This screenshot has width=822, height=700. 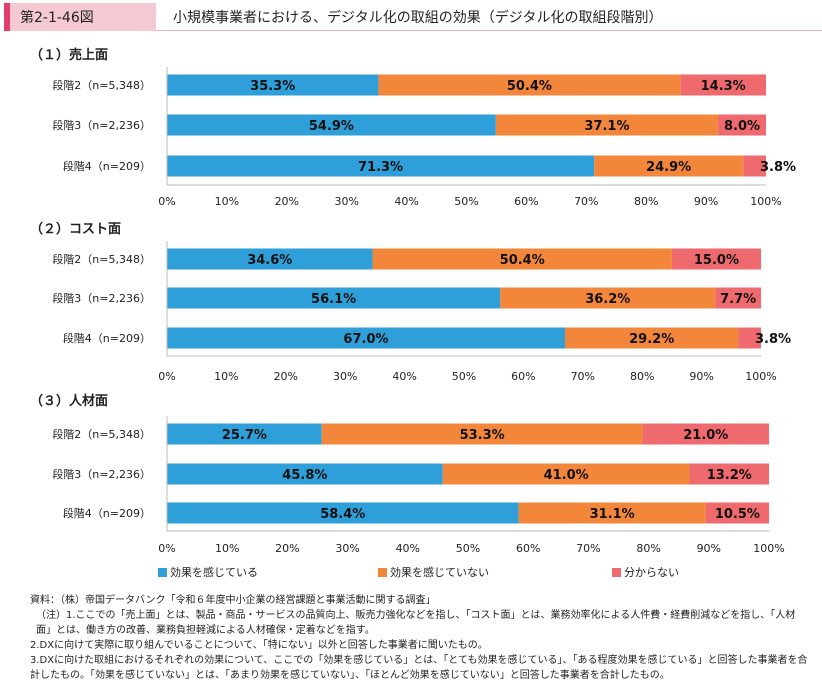 What do you see at coordinates (382, 572) in the screenshot?
I see `legend-swatch-not-effective` at bounding box center [382, 572].